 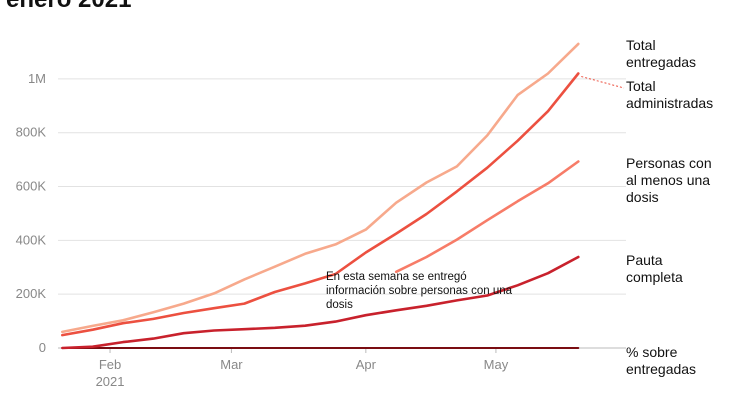 What do you see at coordinates (603, 82) in the screenshot?
I see `label-leader-line` at bounding box center [603, 82].